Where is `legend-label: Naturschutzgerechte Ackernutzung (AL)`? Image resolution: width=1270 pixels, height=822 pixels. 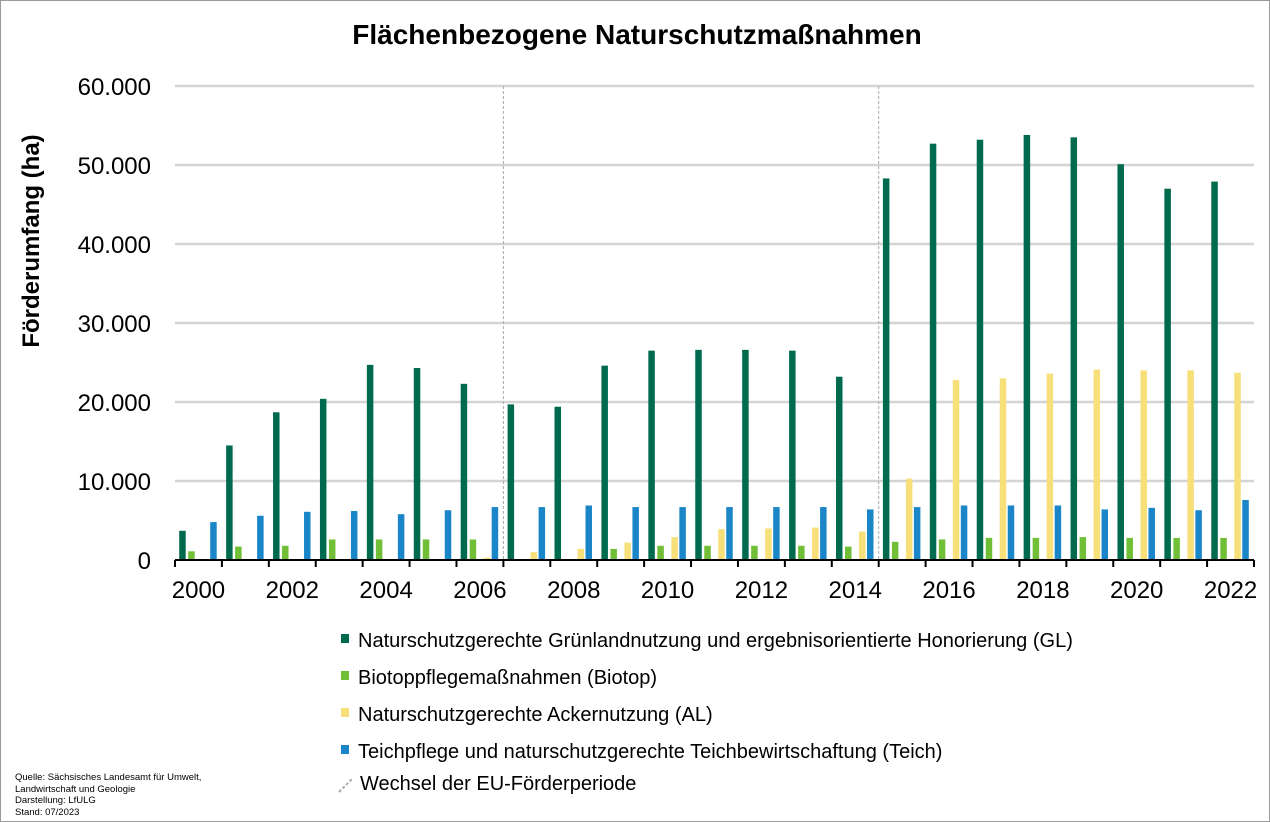
legend-label: Naturschutzgerechte Ackernutzung (AL) is located at coordinates (535, 715).